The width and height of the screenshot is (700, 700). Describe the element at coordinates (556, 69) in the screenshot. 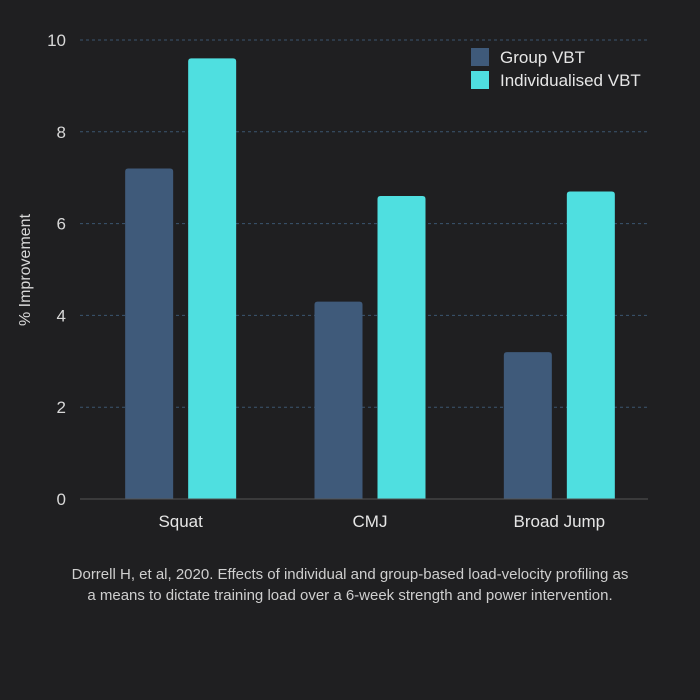

I see `legend: Group VBT Individualised VBT` at that location.